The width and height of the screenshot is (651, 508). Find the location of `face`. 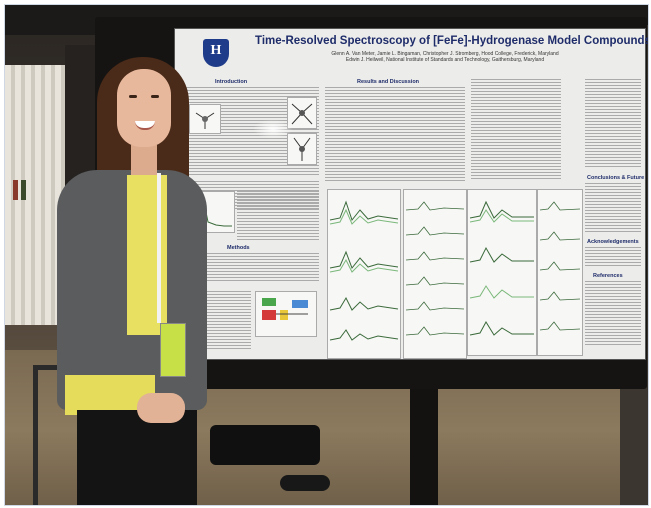

face is located at coordinates (144, 108).